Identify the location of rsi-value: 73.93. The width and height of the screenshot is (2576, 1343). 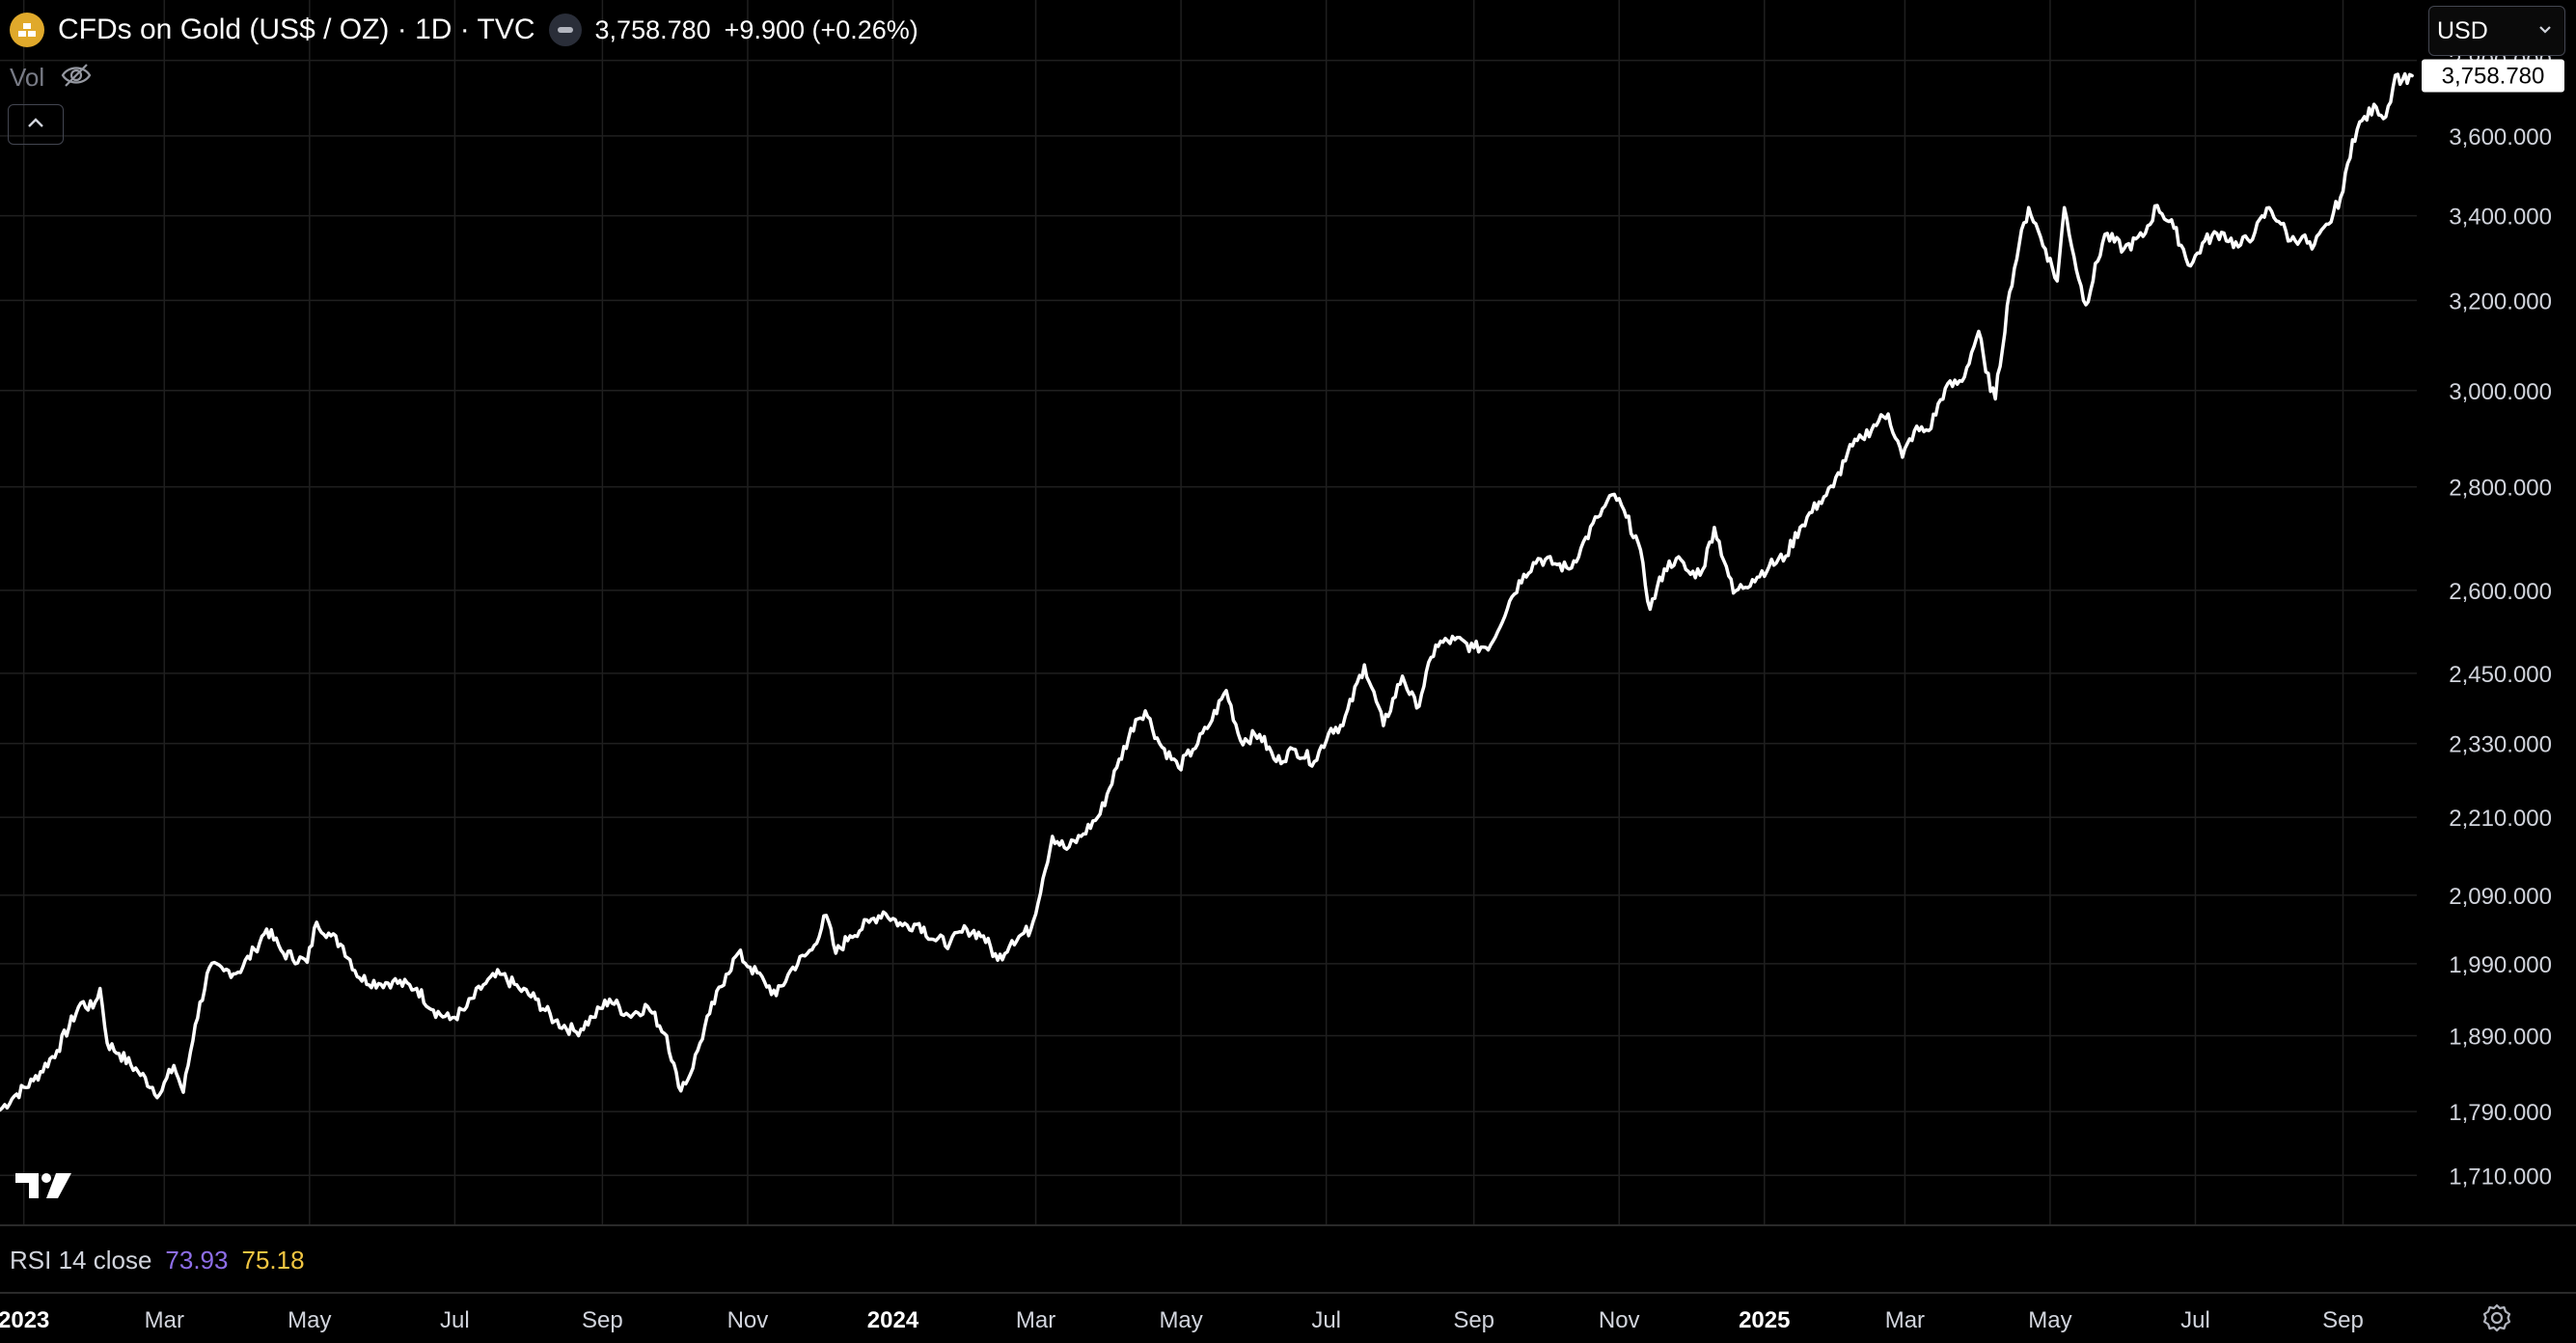
(197, 1259).